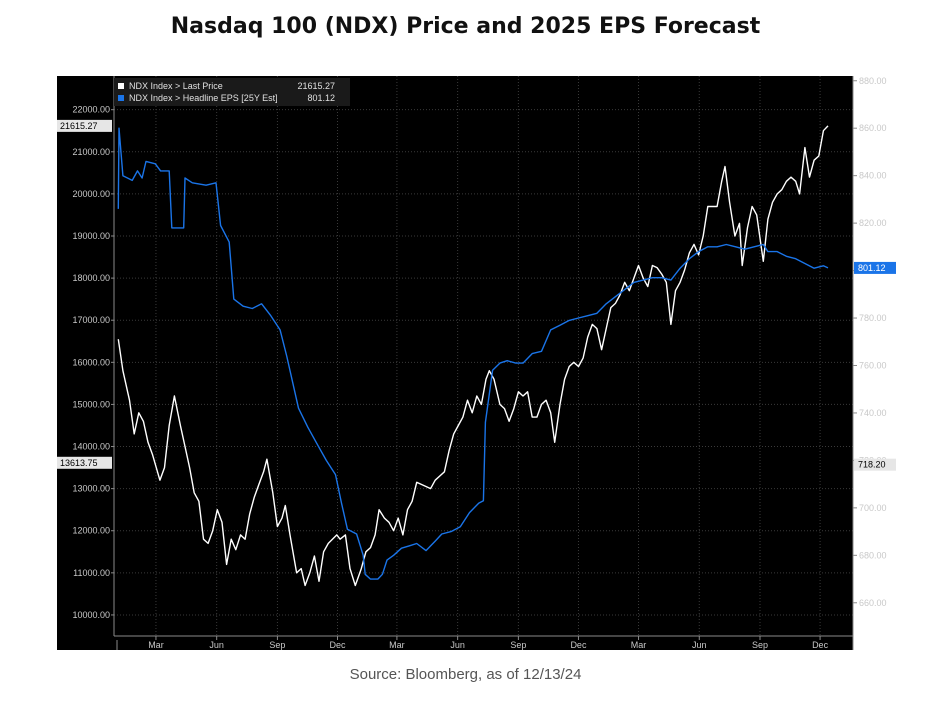  What do you see at coordinates (873, 176) in the screenshot?
I see `right-axis-tick-label: 840.00` at bounding box center [873, 176].